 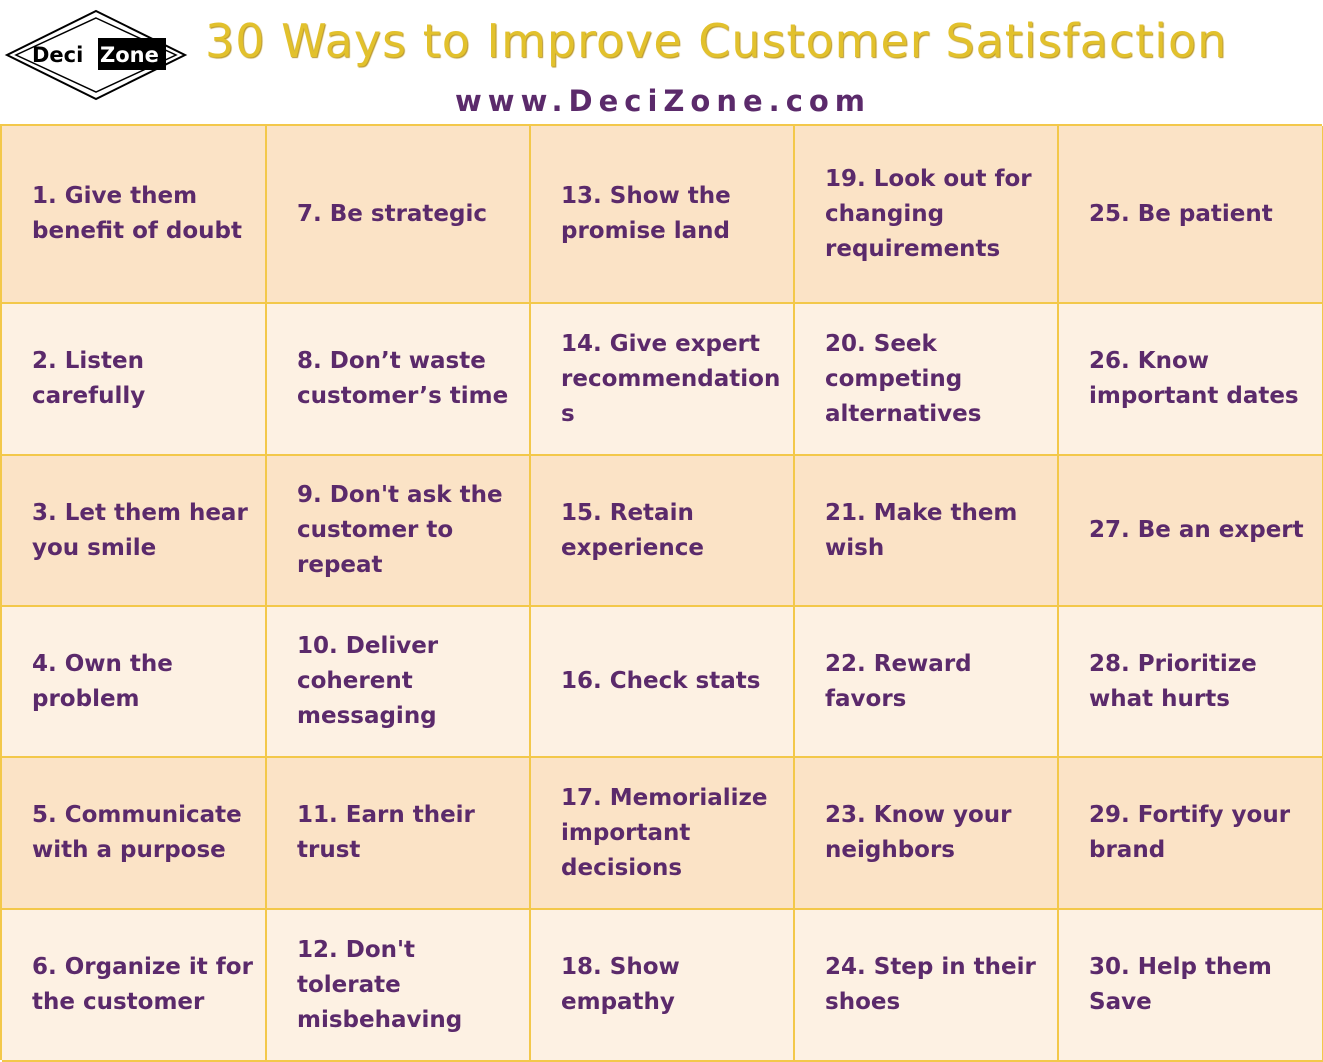 I want to click on website-url: www.DeciZone.com, so click(x=663, y=101).